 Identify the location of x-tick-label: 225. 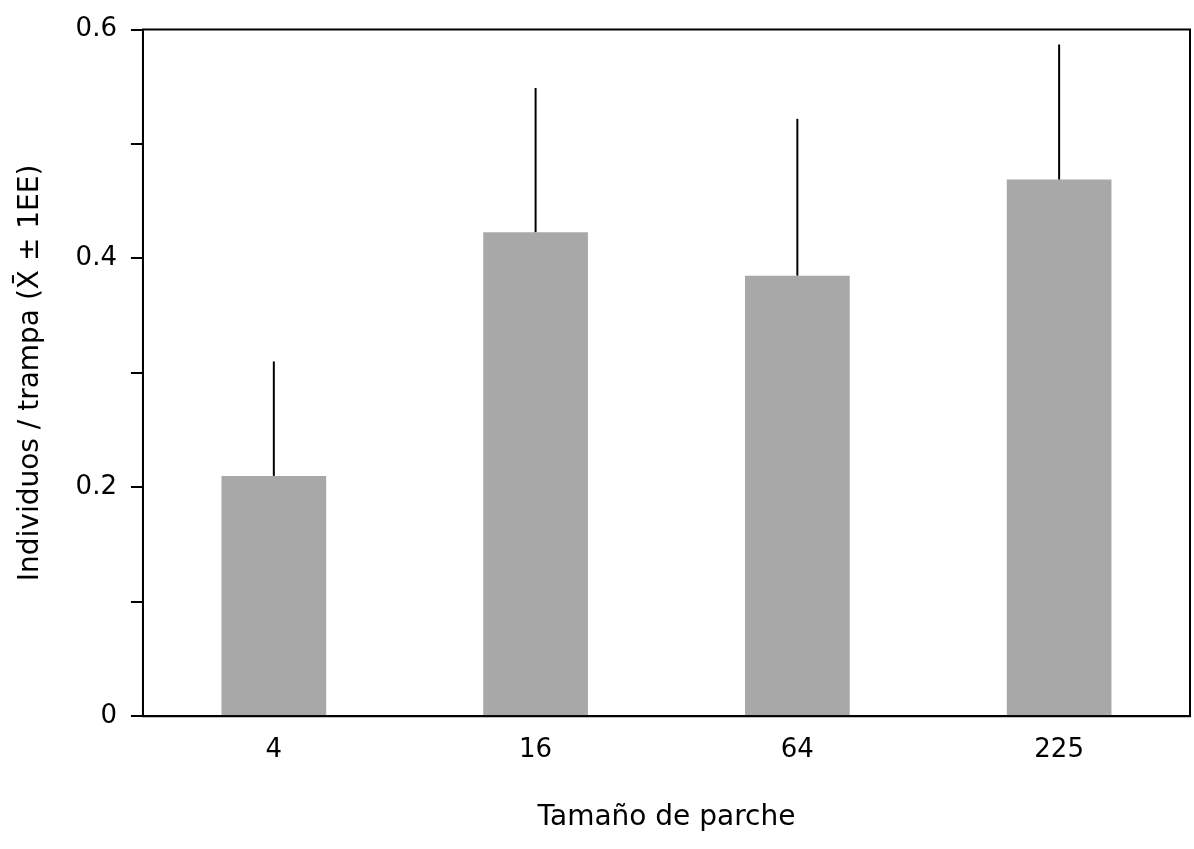
(1059, 747).